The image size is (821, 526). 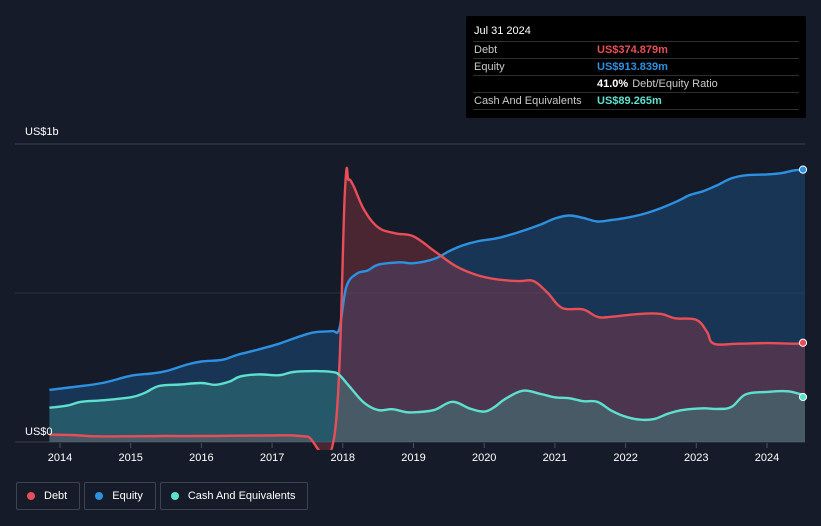 I want to click on tooltip-debt-label: Debt, so click(x=486, y=50).